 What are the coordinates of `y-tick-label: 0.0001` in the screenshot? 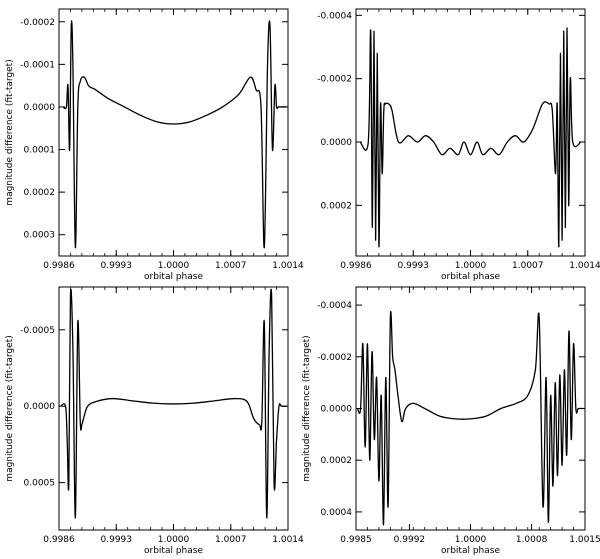 It's located at (40, 151).